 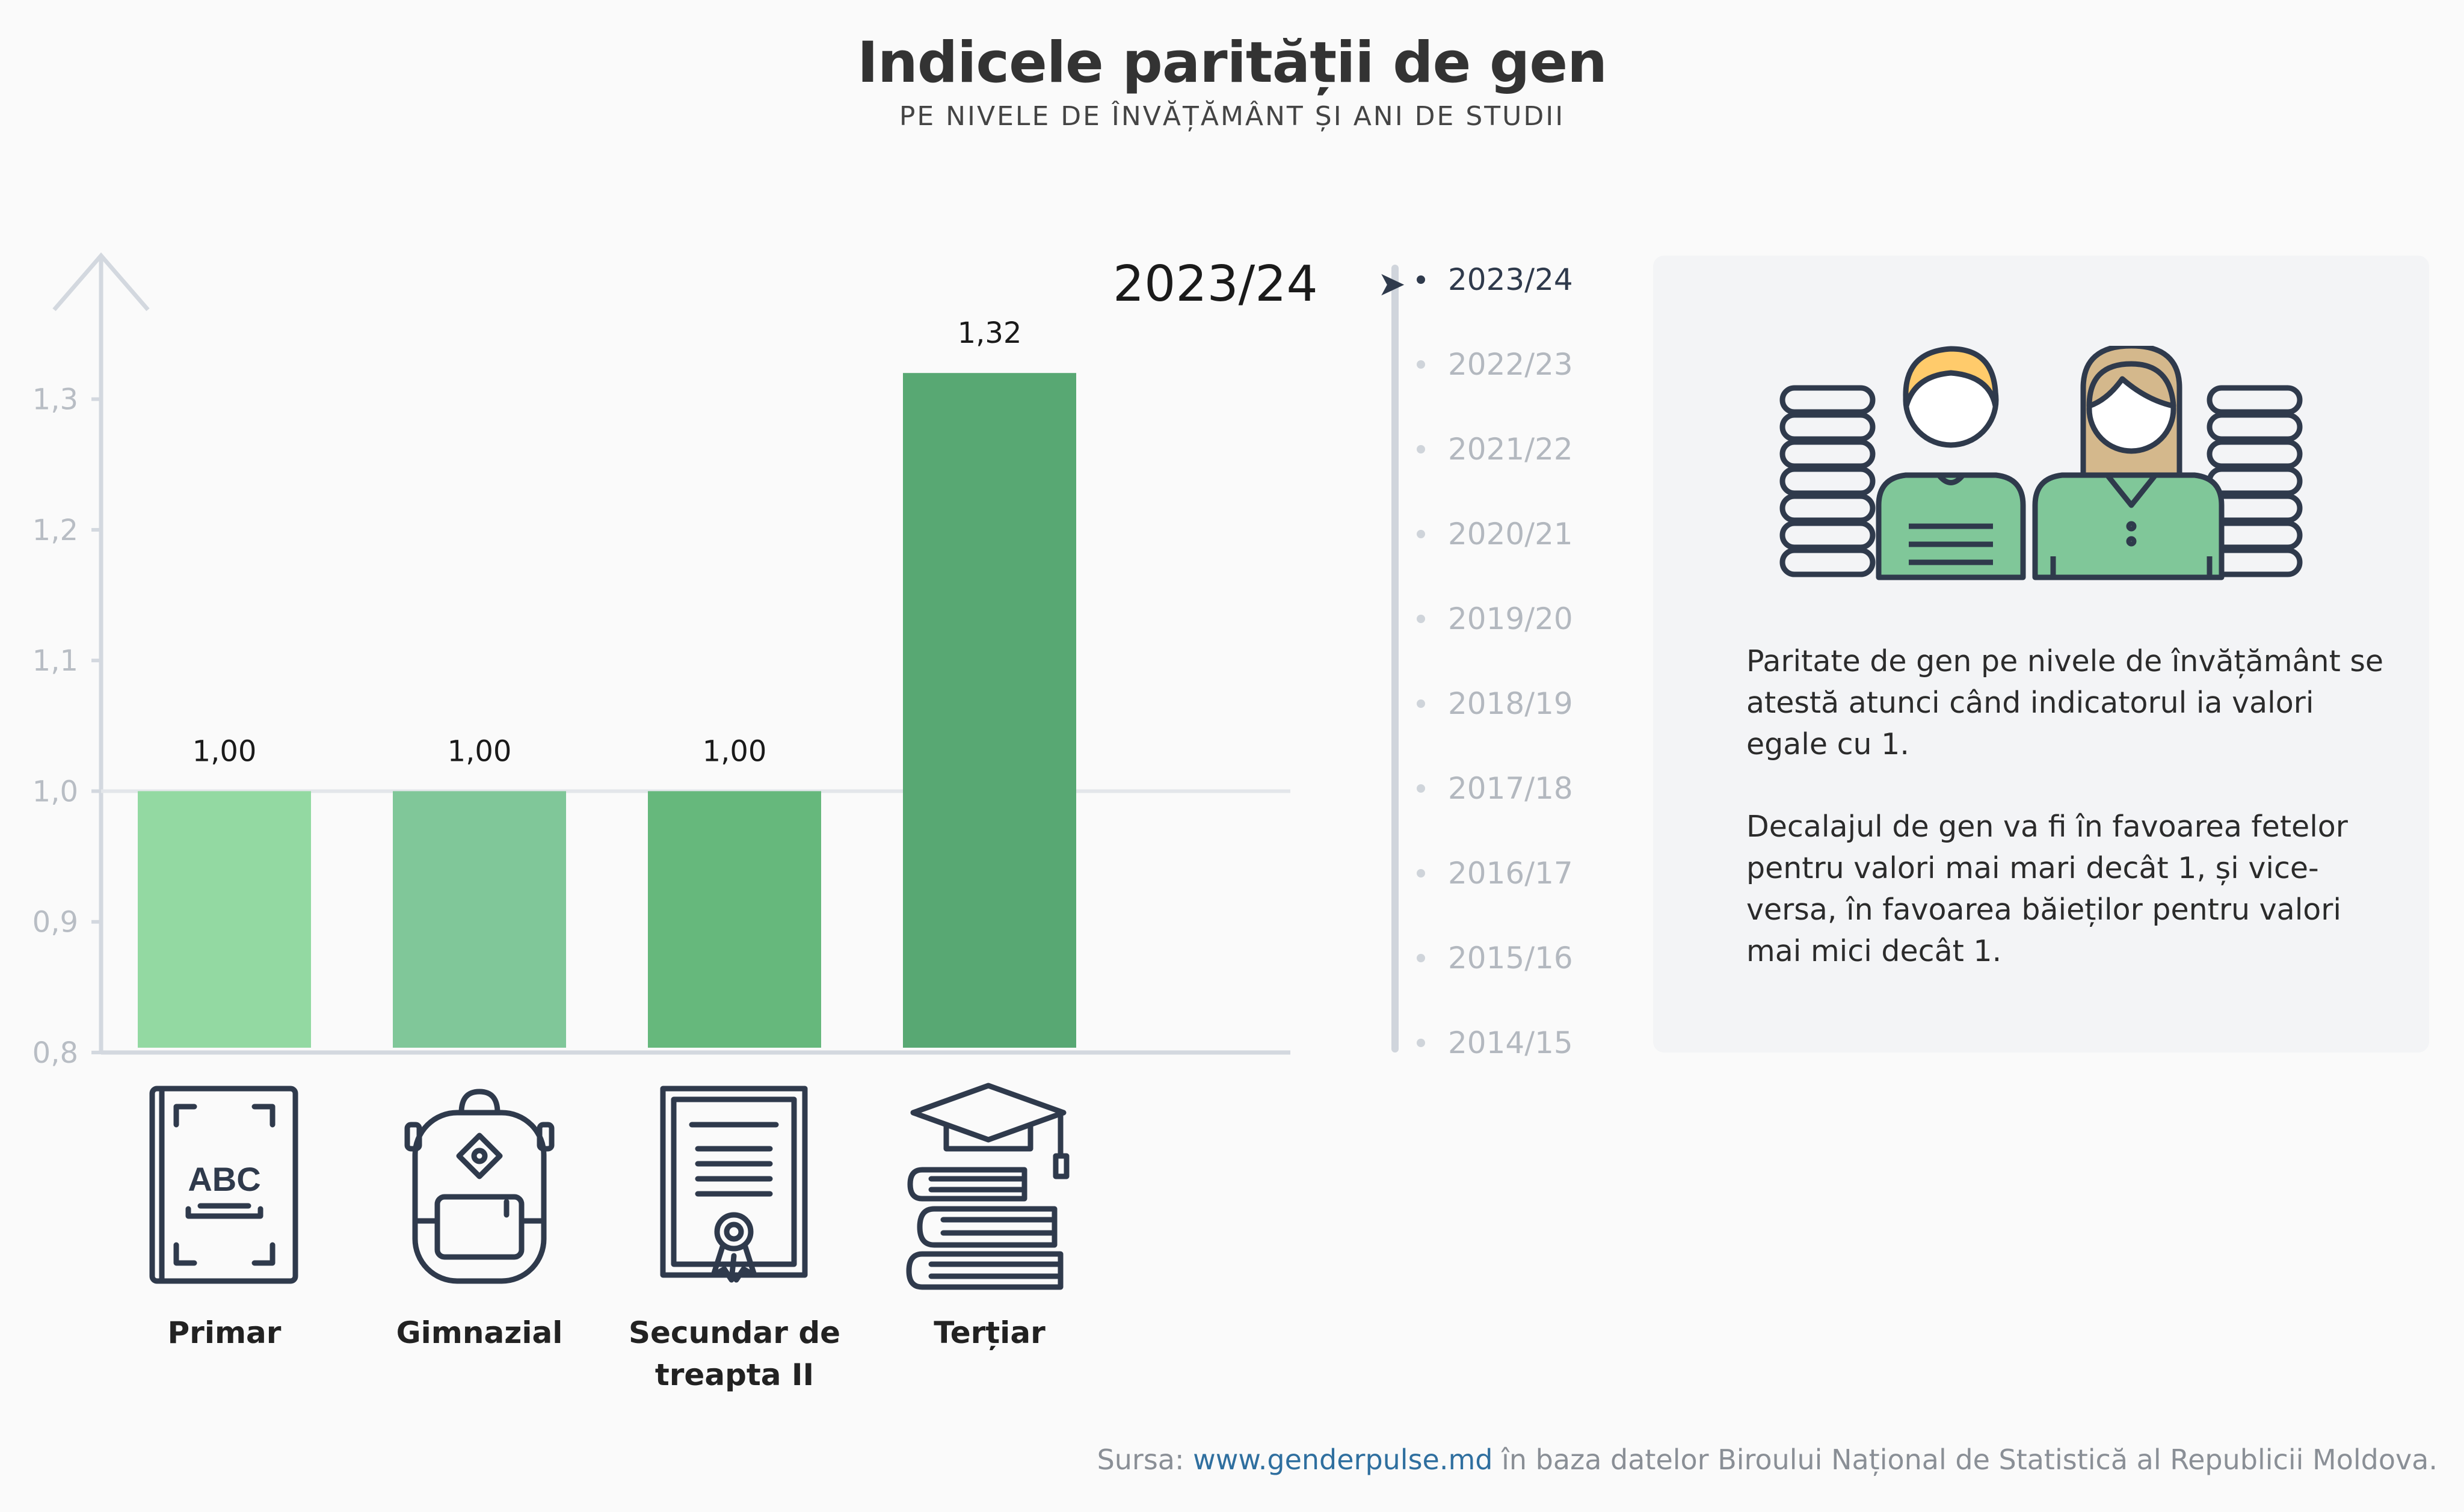 I want to click on source-prefix: Sursa:, so click(x=1146, y=1460).